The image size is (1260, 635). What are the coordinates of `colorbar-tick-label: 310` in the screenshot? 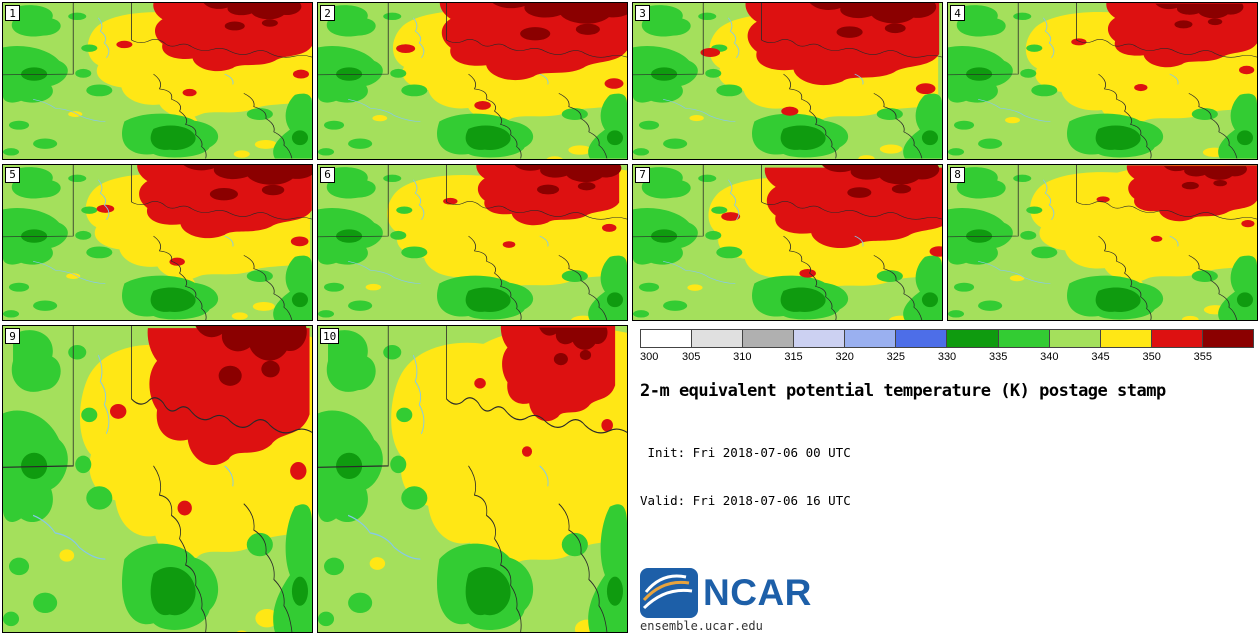 It's located at (742, 357).